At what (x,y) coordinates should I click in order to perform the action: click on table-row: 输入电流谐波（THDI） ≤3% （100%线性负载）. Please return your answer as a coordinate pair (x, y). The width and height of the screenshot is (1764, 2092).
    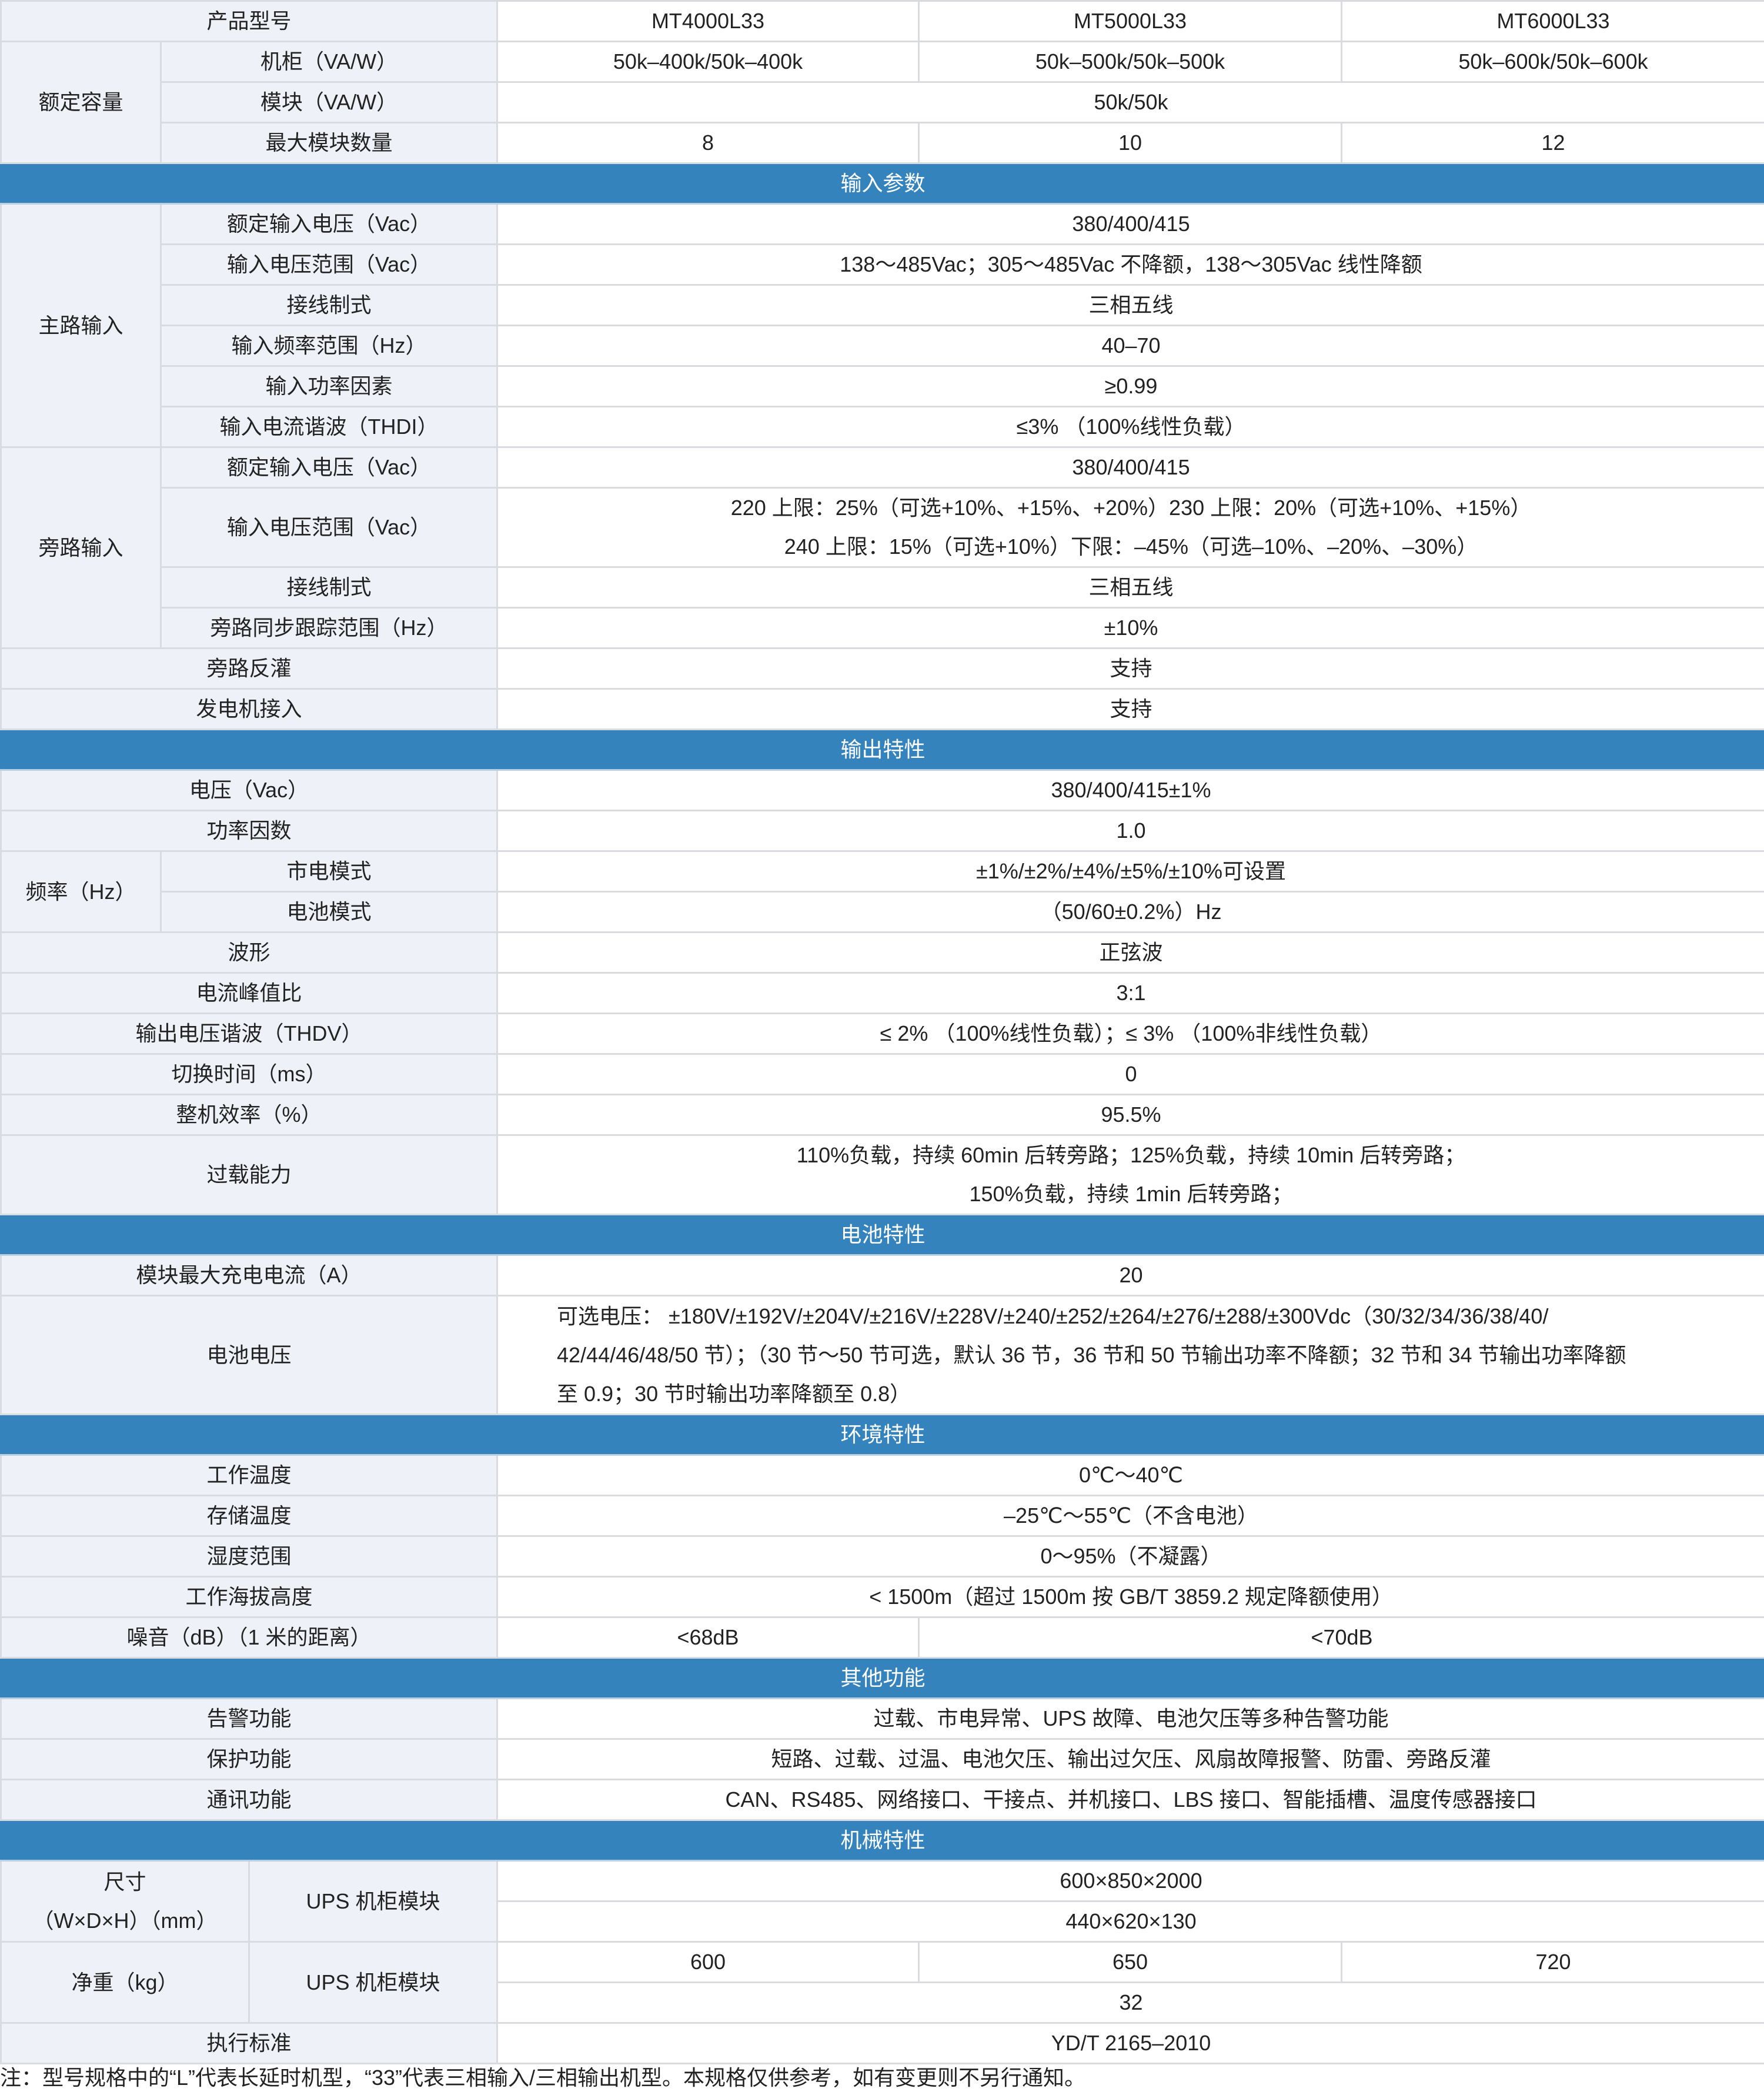
    Looking at the image, I should click on (882, 427).